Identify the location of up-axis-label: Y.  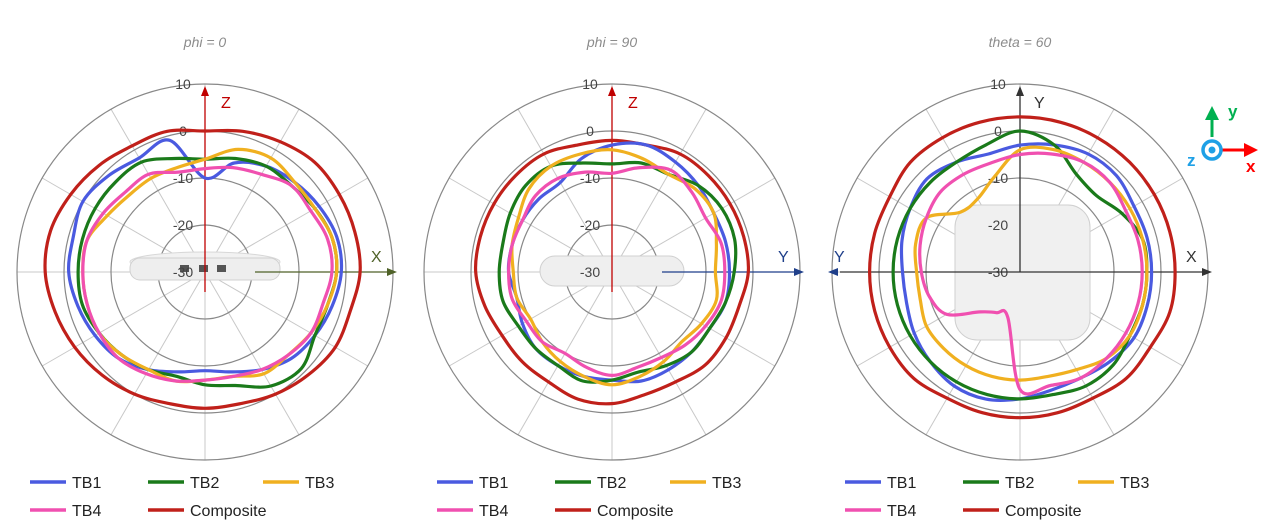
(1039, 103).